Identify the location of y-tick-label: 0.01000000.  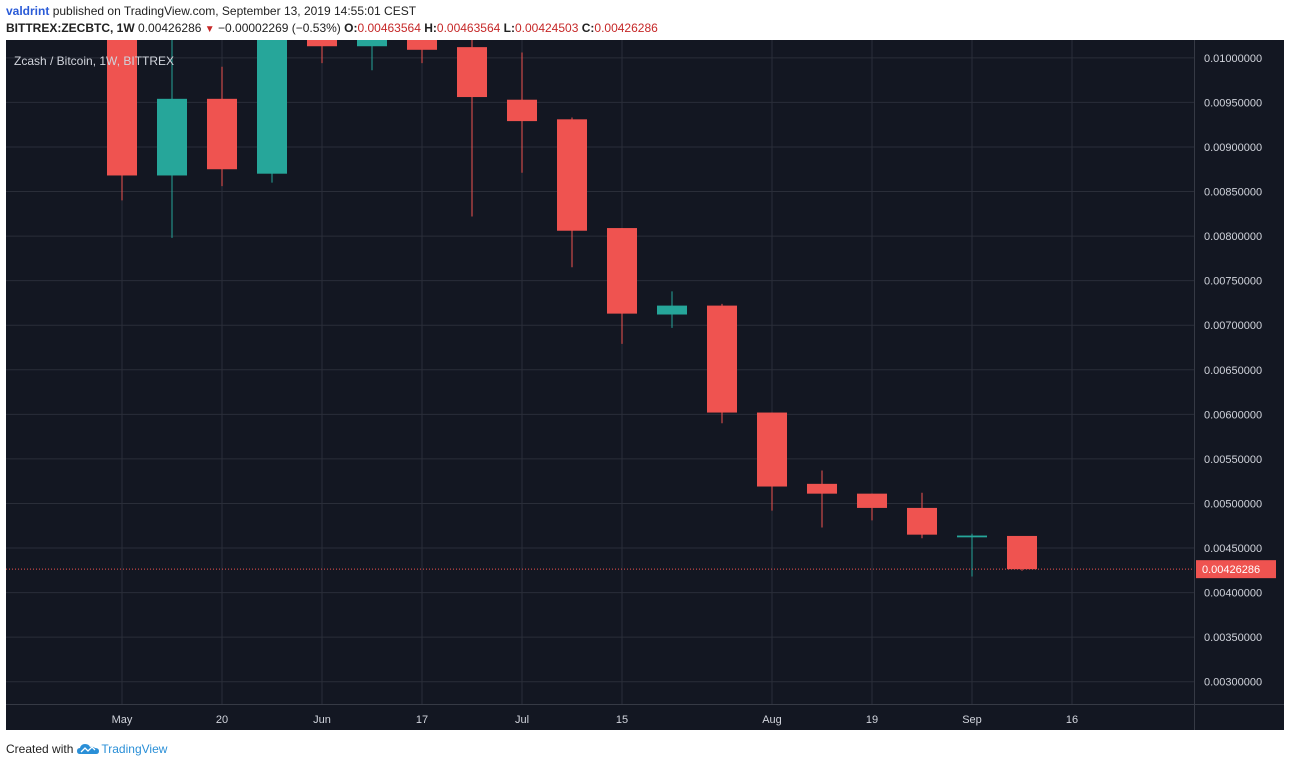
(1233, 59).